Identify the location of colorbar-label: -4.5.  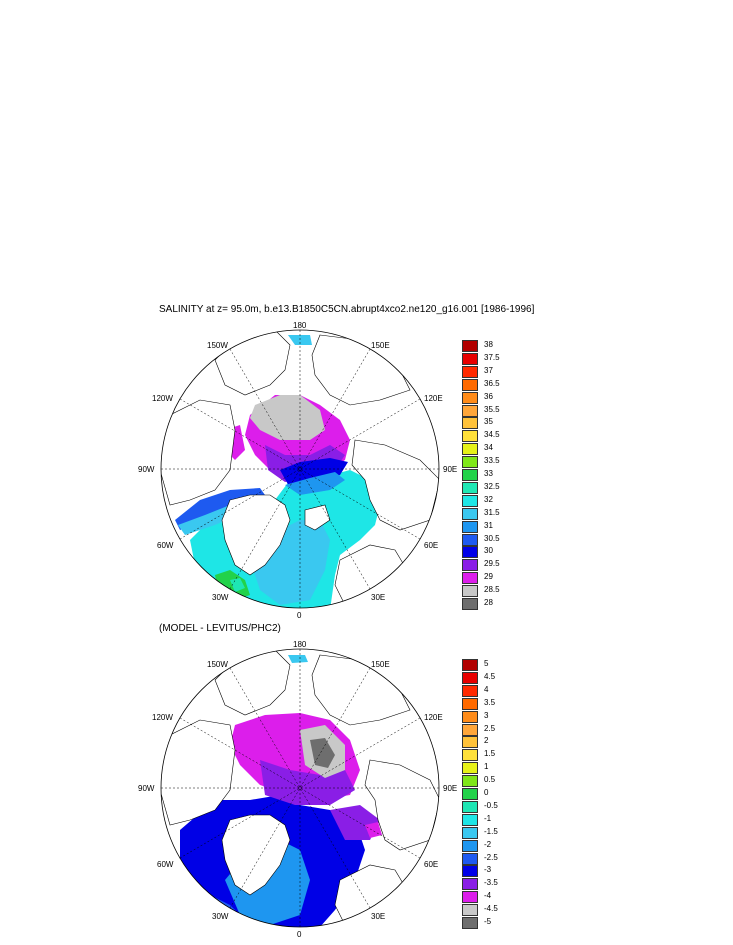
(491, 909).